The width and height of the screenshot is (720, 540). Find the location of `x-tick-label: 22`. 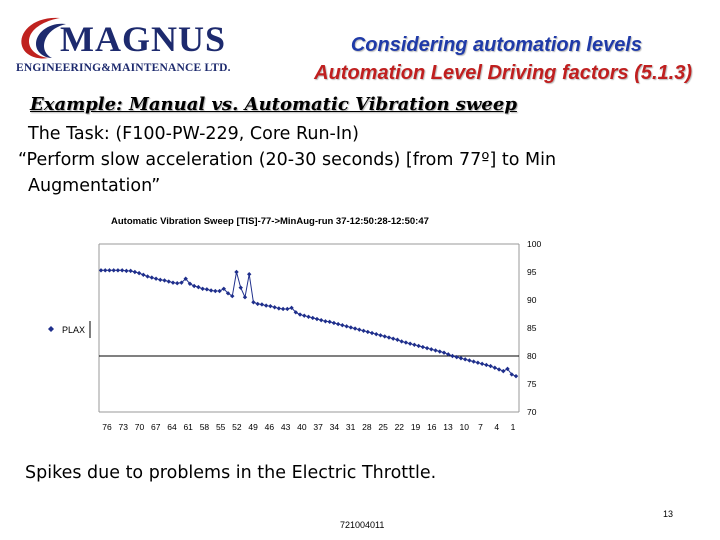

x-tick-label: 22 is located at coordinates (400, 427).